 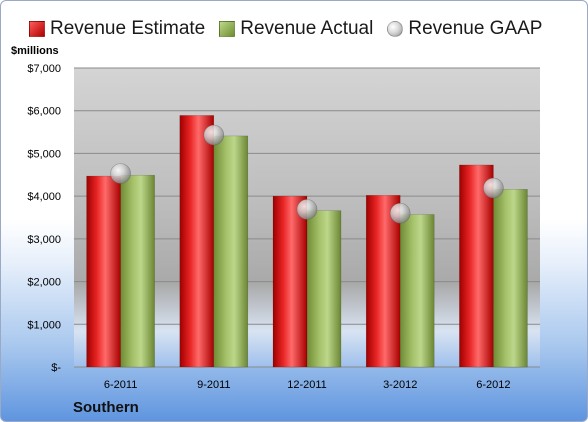 I want to click on legend-label-gaap: Revenue GAAP, so click(x=475, y=28).